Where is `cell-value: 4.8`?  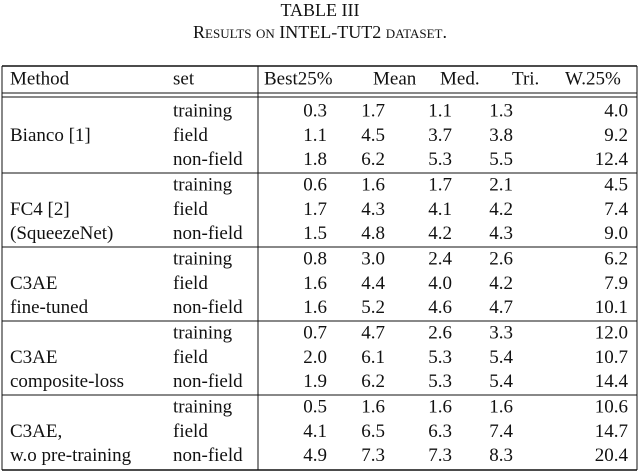 cell-value: 4.8 is located at coordinates (373, 233).